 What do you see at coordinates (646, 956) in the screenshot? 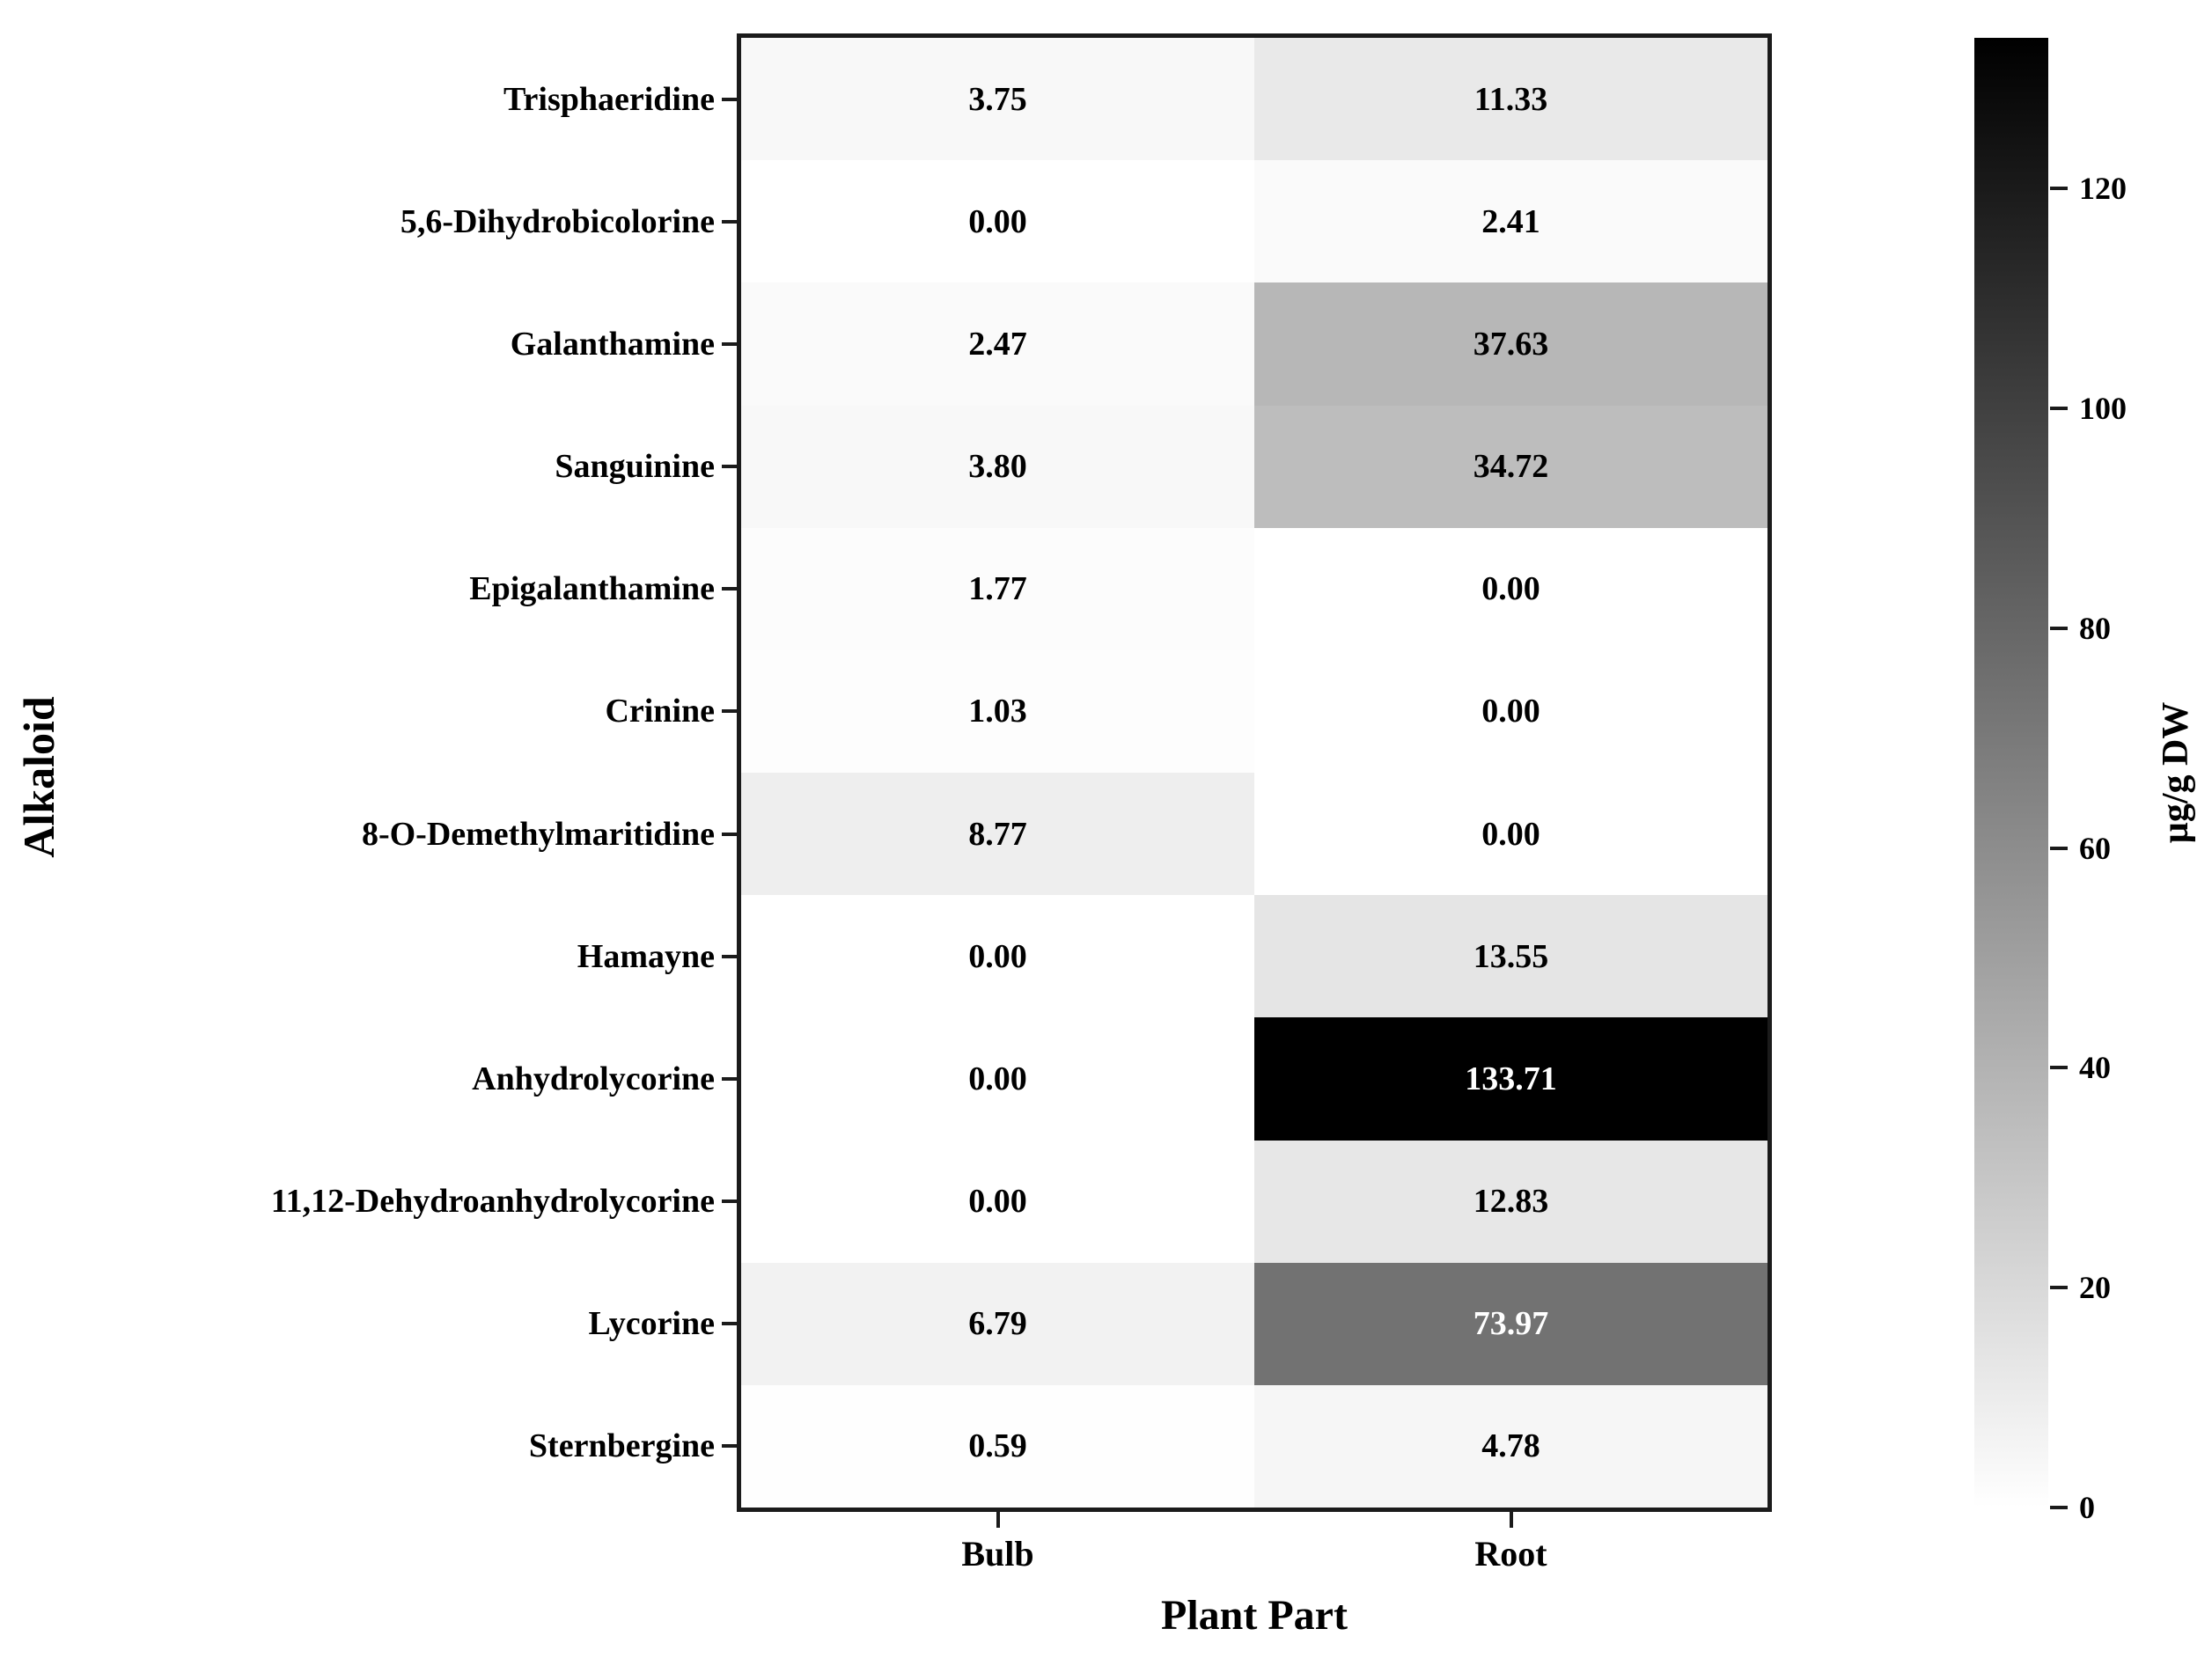
I see `row-label: Hamayne` at bounding box center [646, 956].